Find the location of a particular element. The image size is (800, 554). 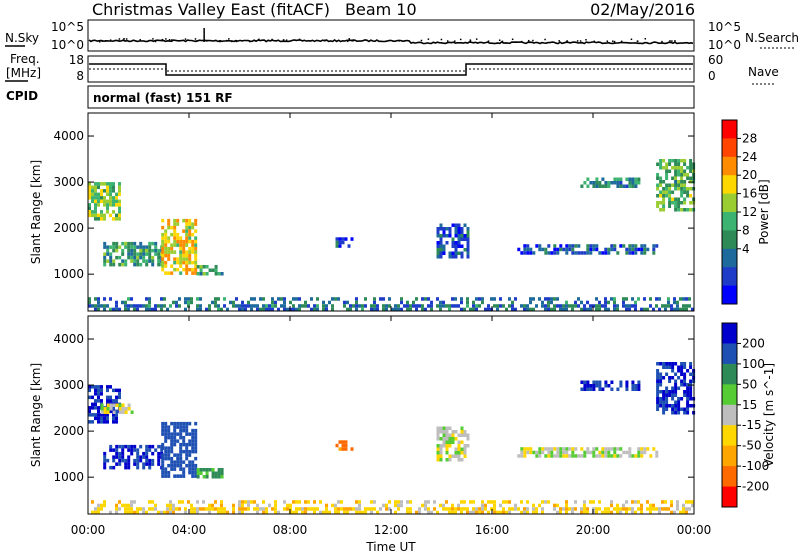

colorbar-tick-label: -50 is located at coordinates (752, 446).